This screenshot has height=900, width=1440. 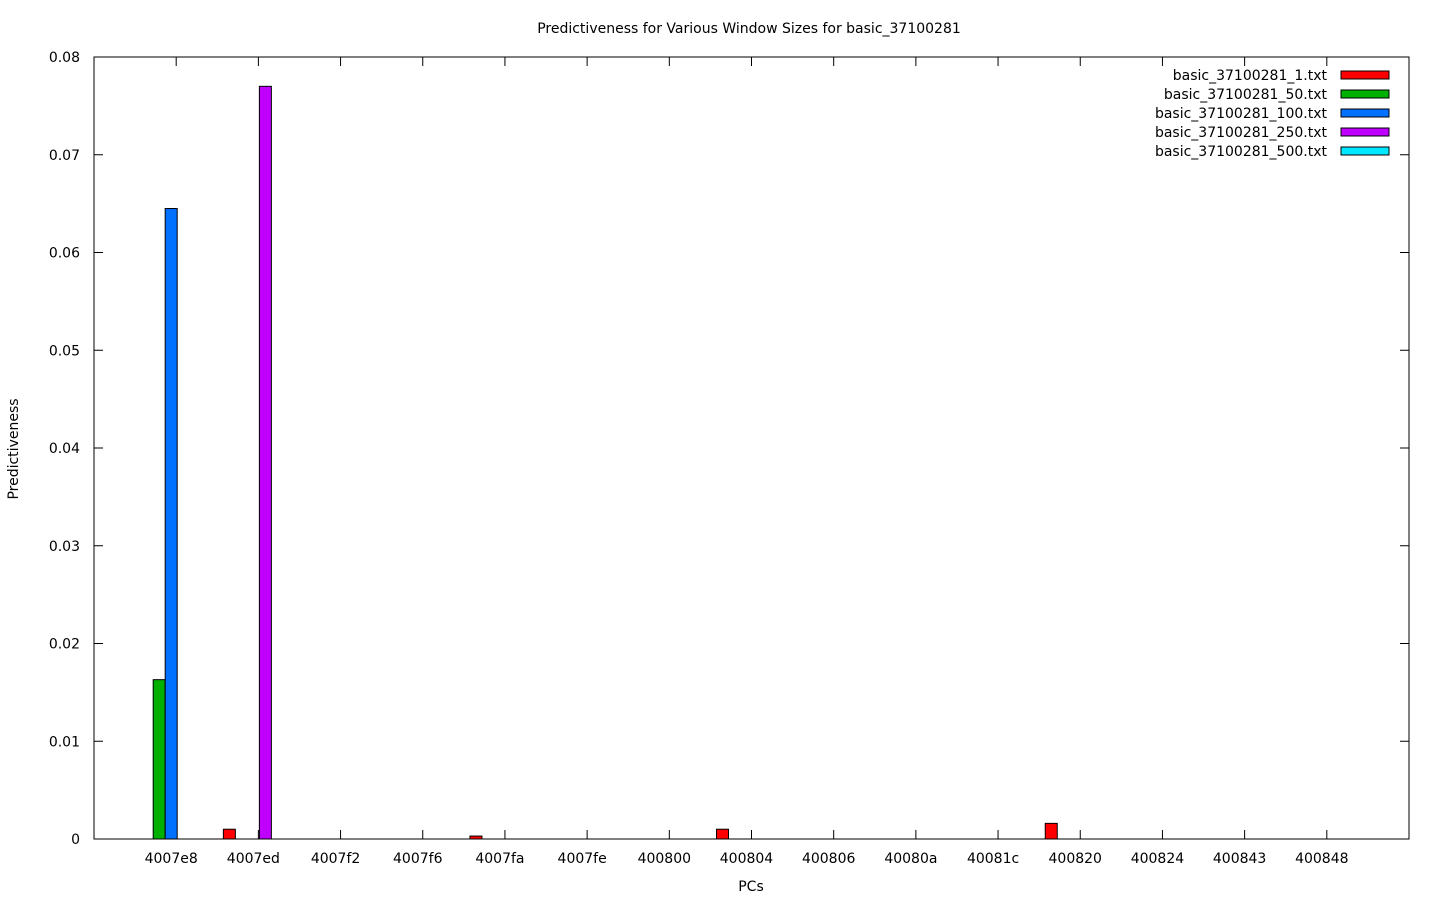 I want to click on legend-label: basic_37100281_100.txt, so click(x=1241, y=114).